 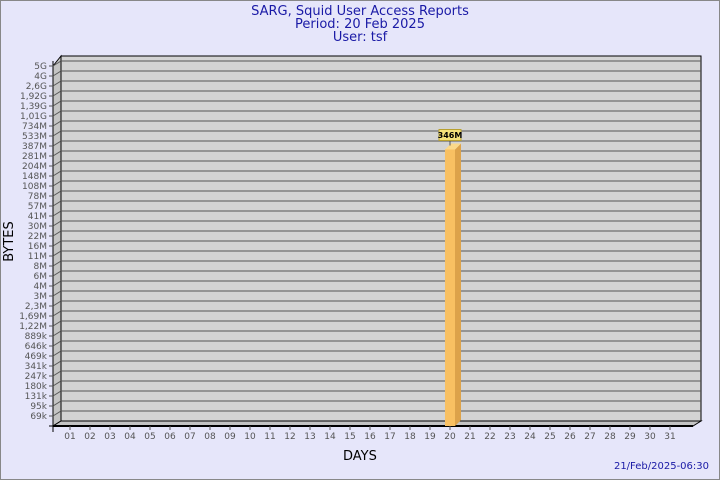 What do you see at coordinates (570, 437) in the screenshot?
I see `x-tick-label: 26` at bounding box center [570, 437].